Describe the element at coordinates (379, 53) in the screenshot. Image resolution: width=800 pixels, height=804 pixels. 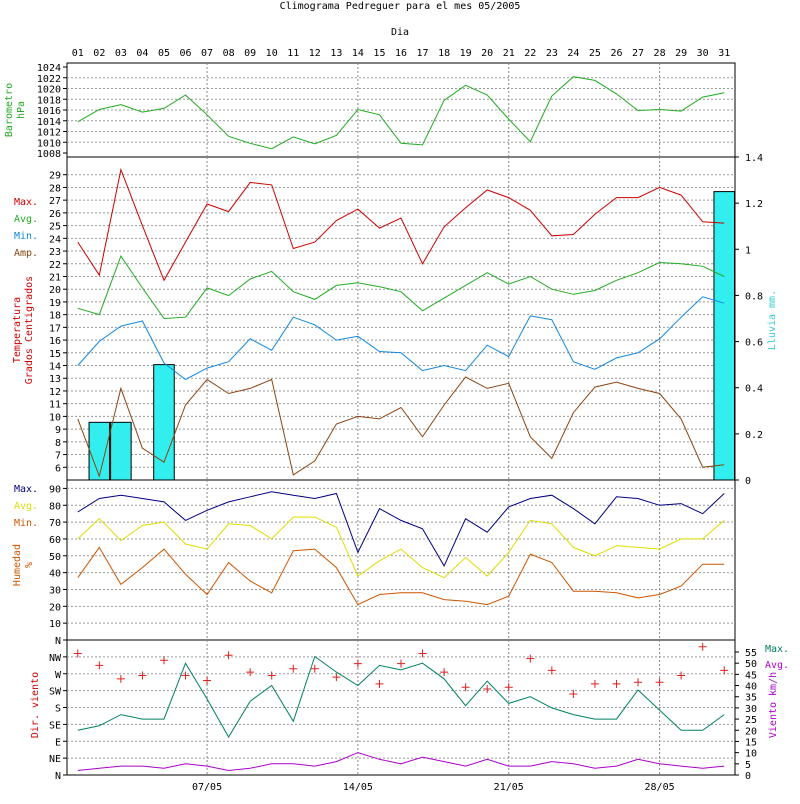
I see `day-label-15: 15` at that location.